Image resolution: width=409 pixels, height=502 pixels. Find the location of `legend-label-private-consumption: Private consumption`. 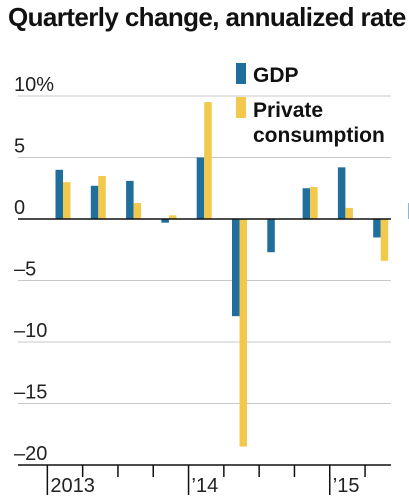

legend-label-private-consumption: Private consumption is located at coordinates (319, 123).